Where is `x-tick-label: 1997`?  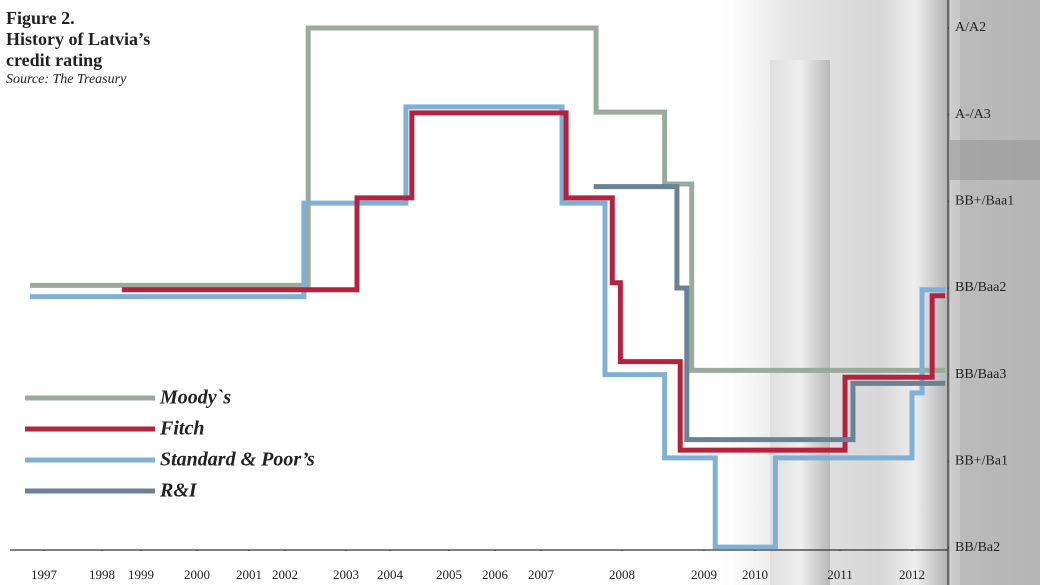 x-tick-label: 1997 is located at coordinates (44, 574).